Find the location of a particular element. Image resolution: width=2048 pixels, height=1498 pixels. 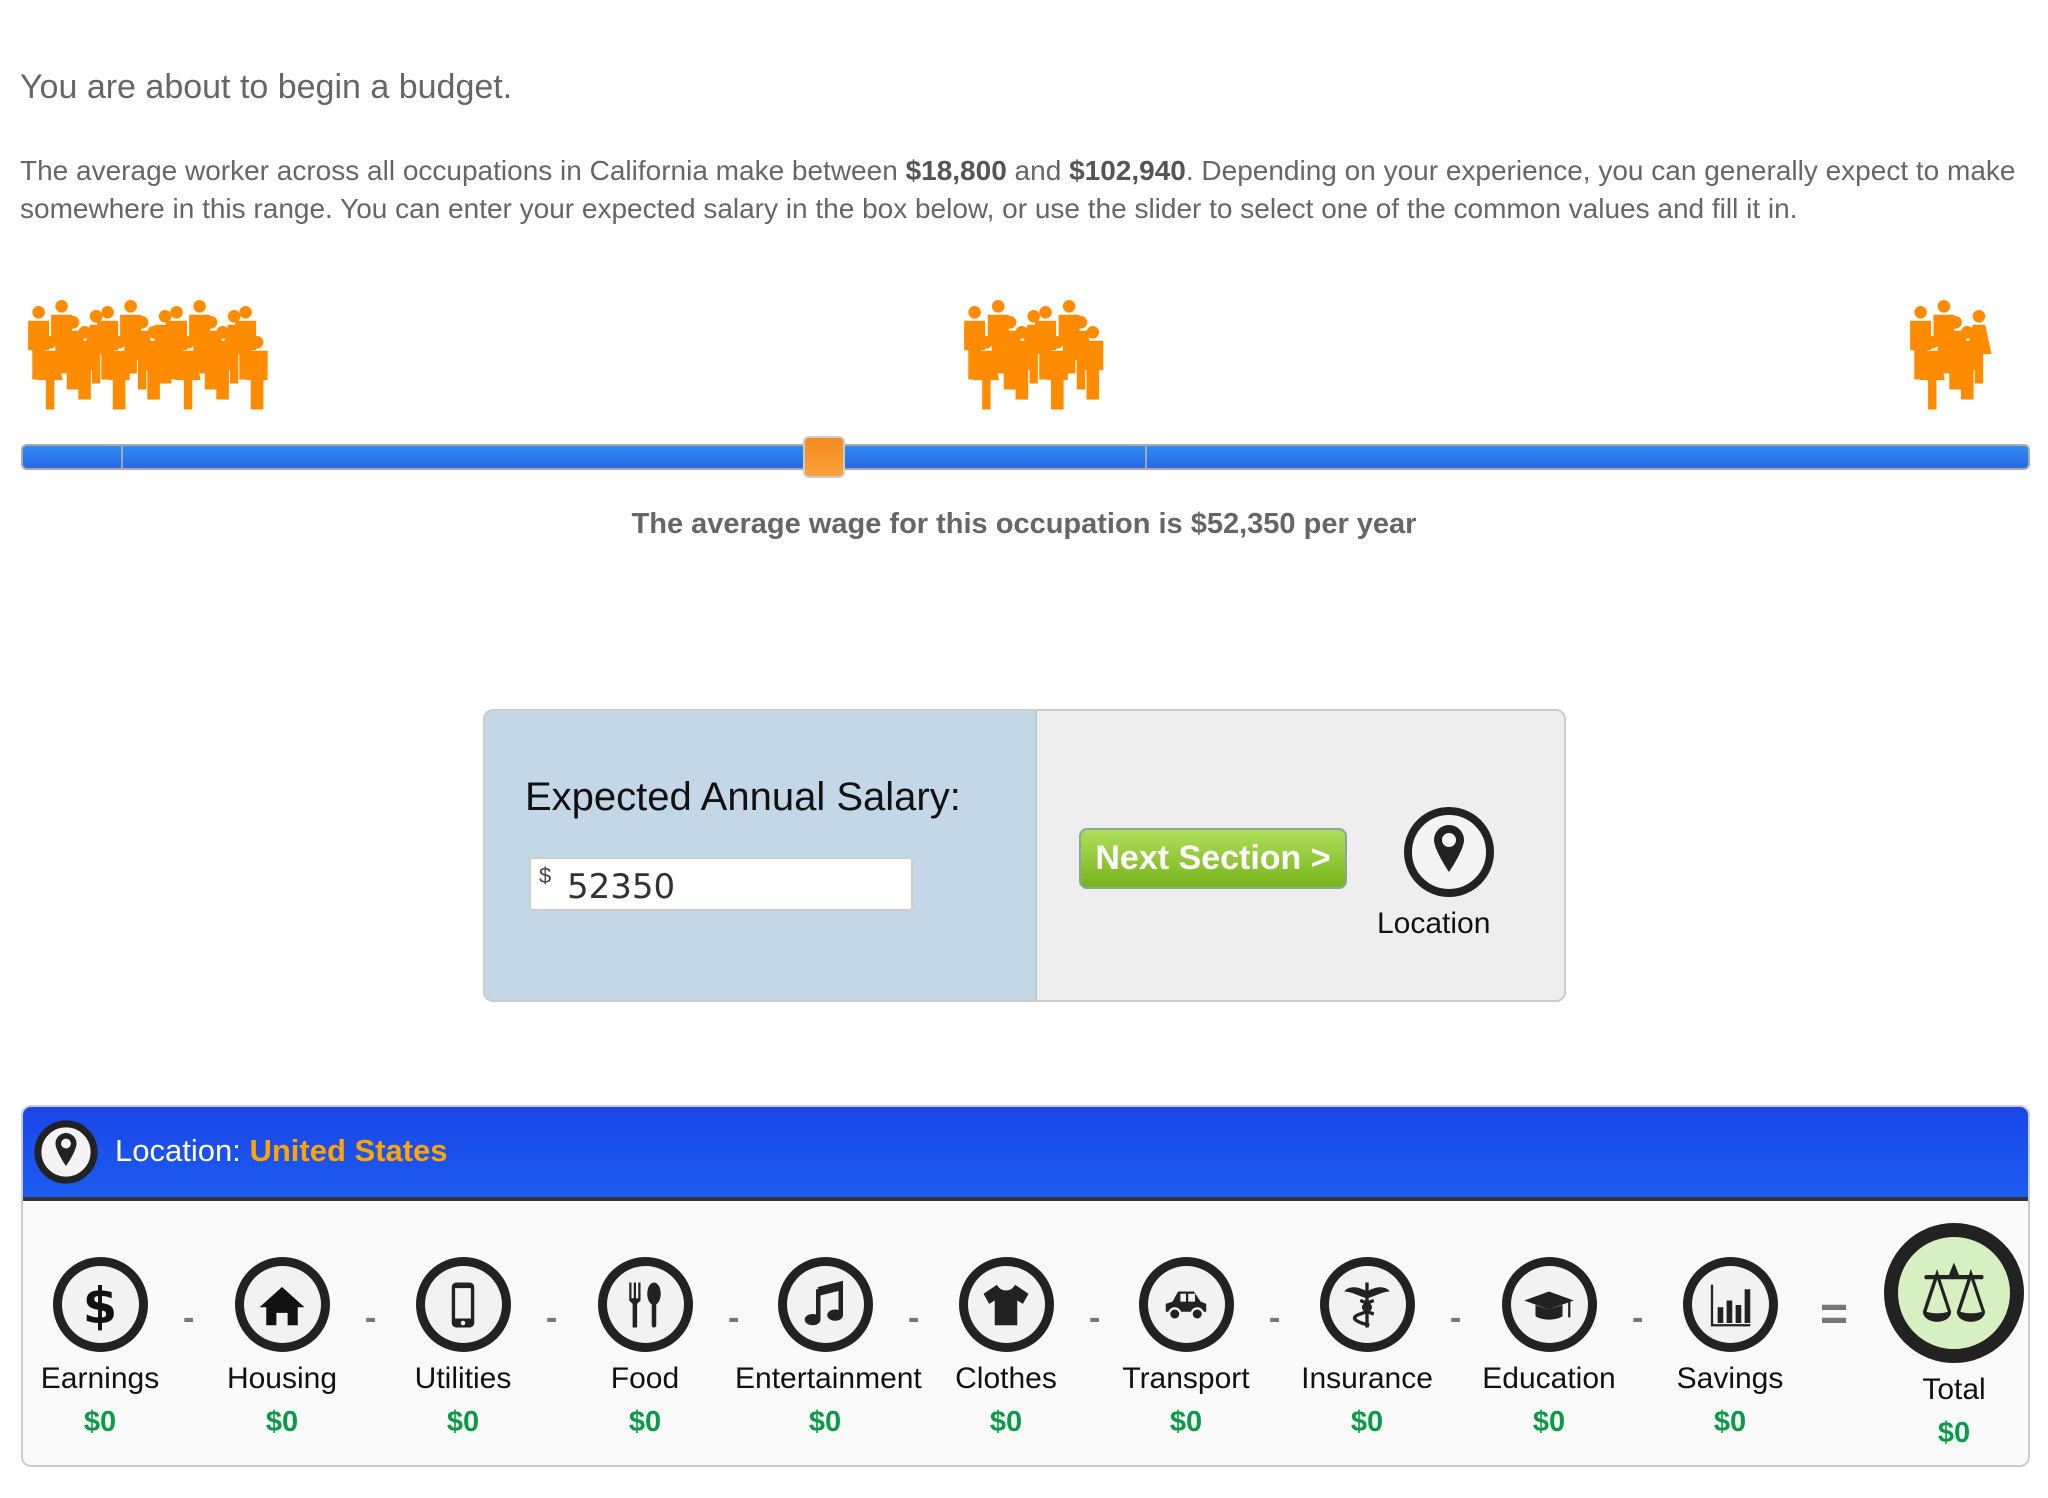

total-label: Total is located at coordinates (1954, 1389).